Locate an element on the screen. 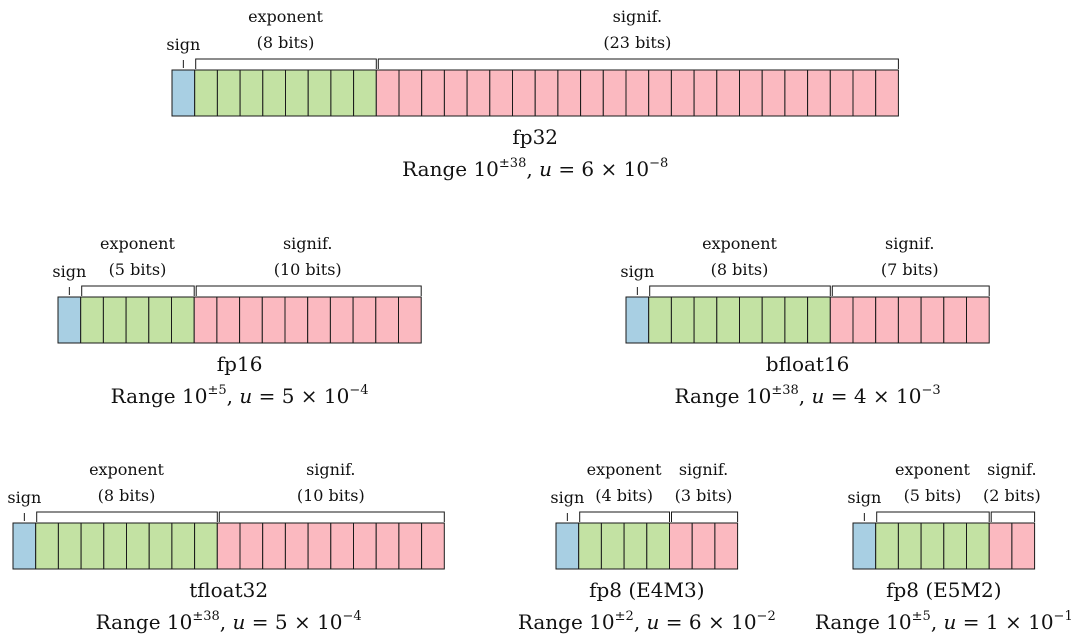  format-name: tfloat32 is located at coordinates (228, 590).